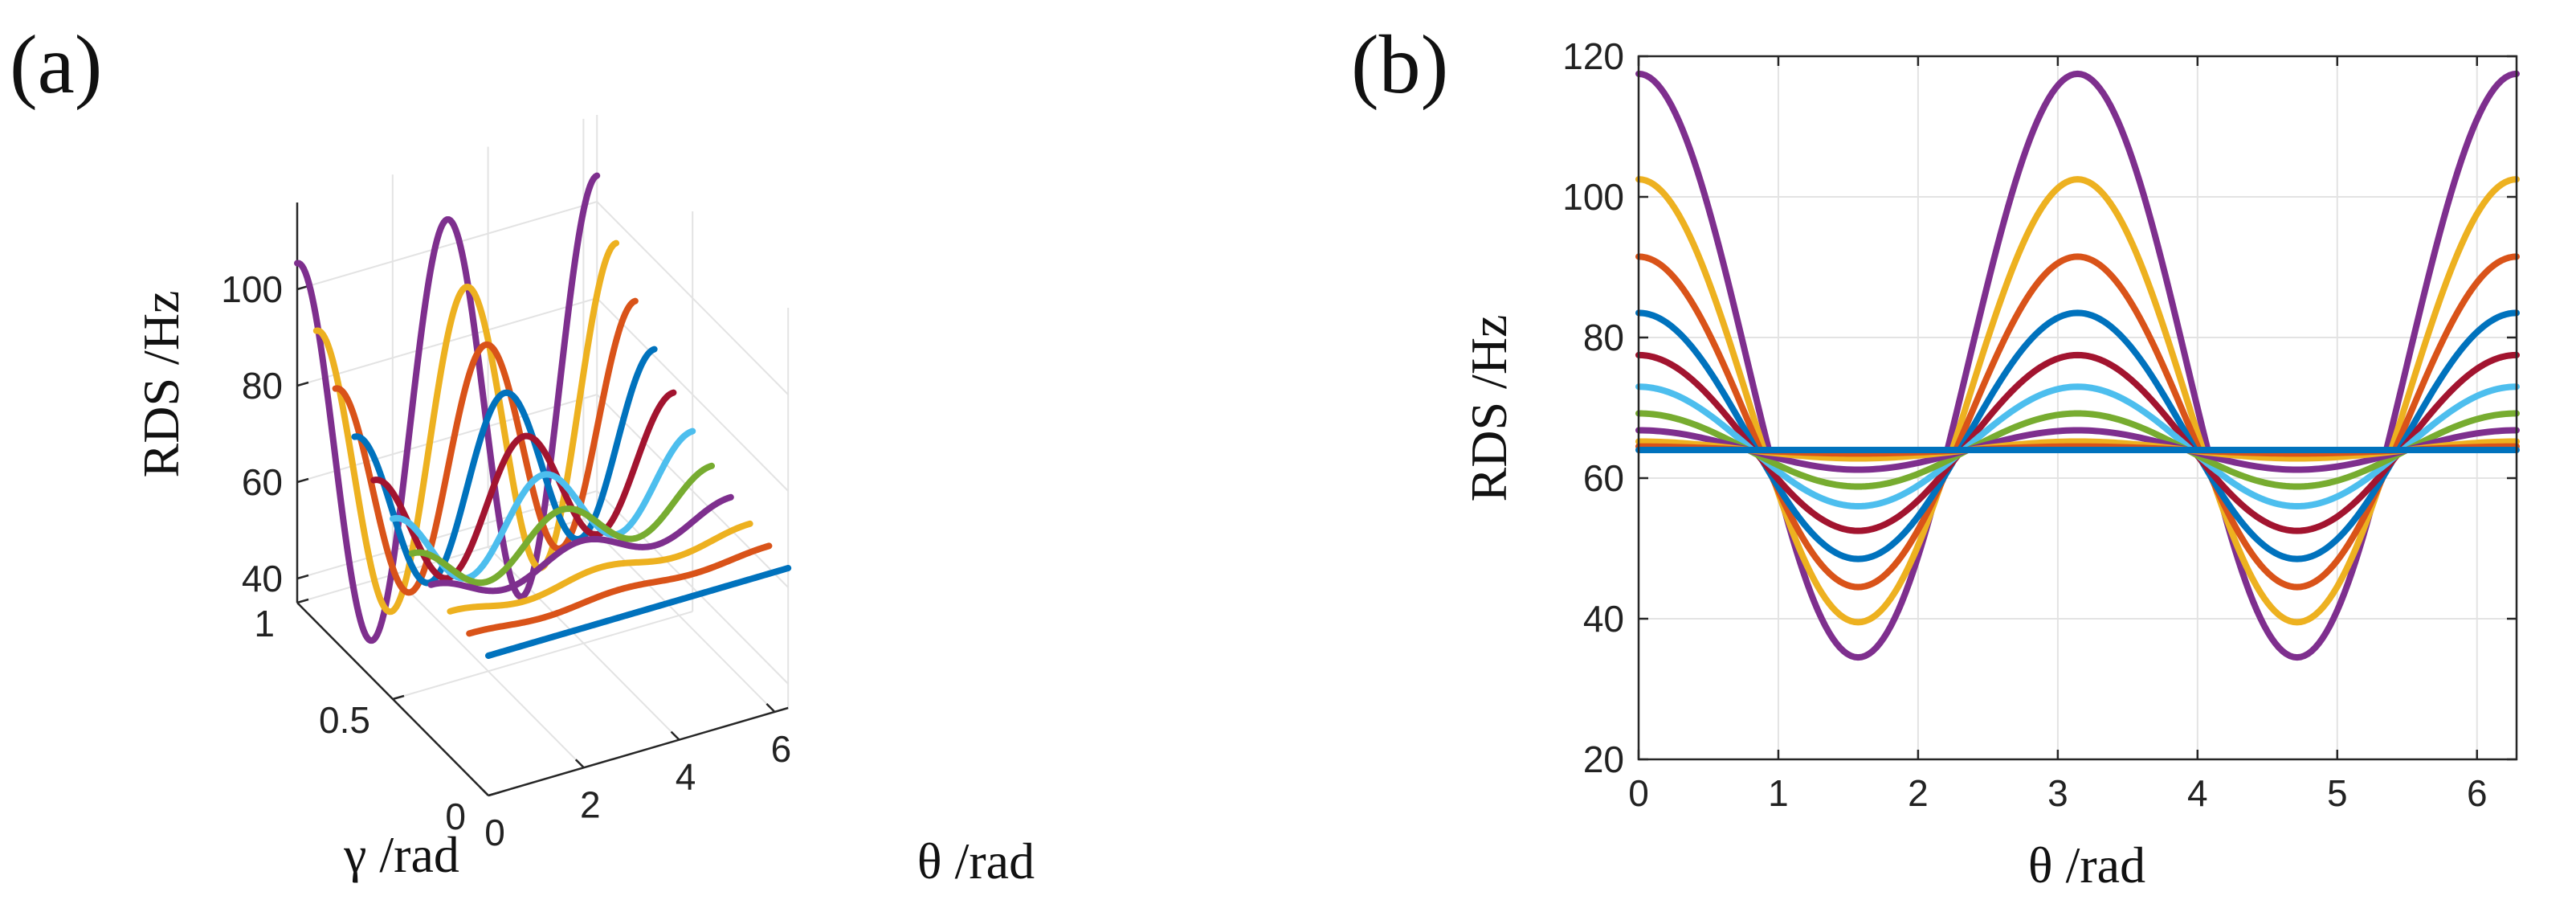 The image size is (2576, 904). I want to click on panel-b-x-axis-title: θ /rad, so click(2086, 865).